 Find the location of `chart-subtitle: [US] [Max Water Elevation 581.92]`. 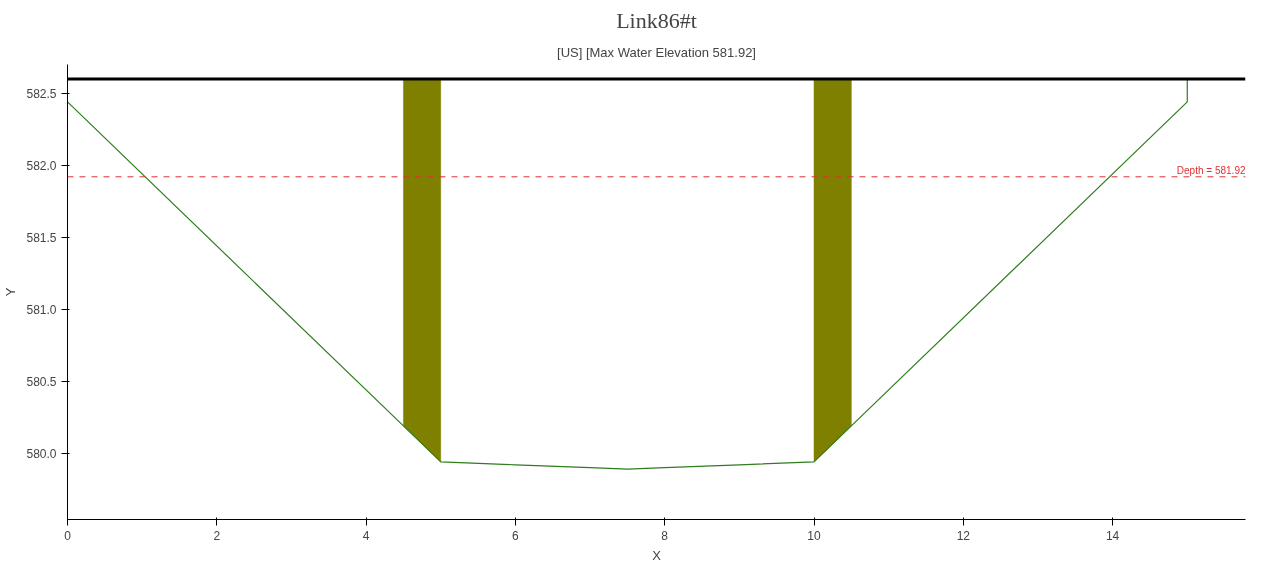

chart-subtitle: [US] [Max Water Elevation 581.92] is located at coordinates (656, 52).